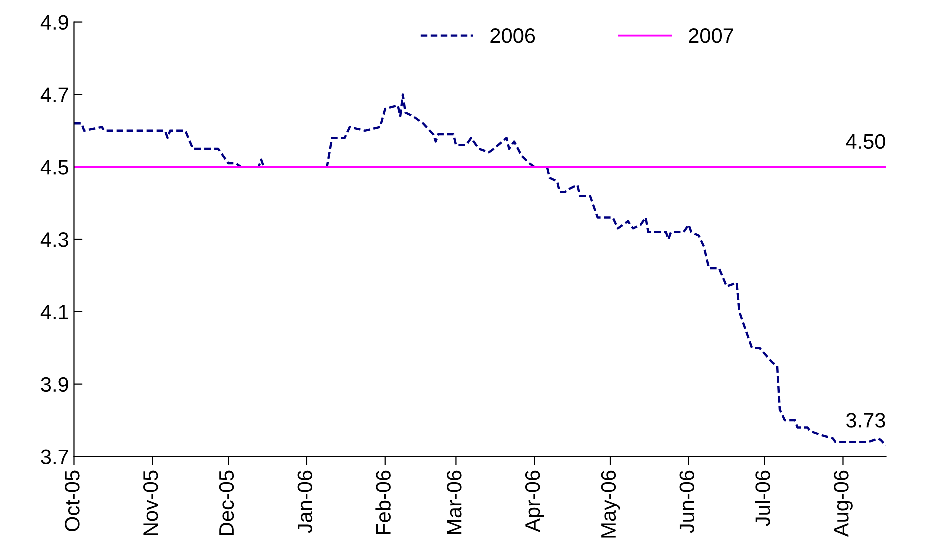 The width and height of the screenshot is (928, 557). What do you see at coordinates (54, 312) in the screenshot?
I see `y-tick-label: 4.1` at bounding box center [54, 312].